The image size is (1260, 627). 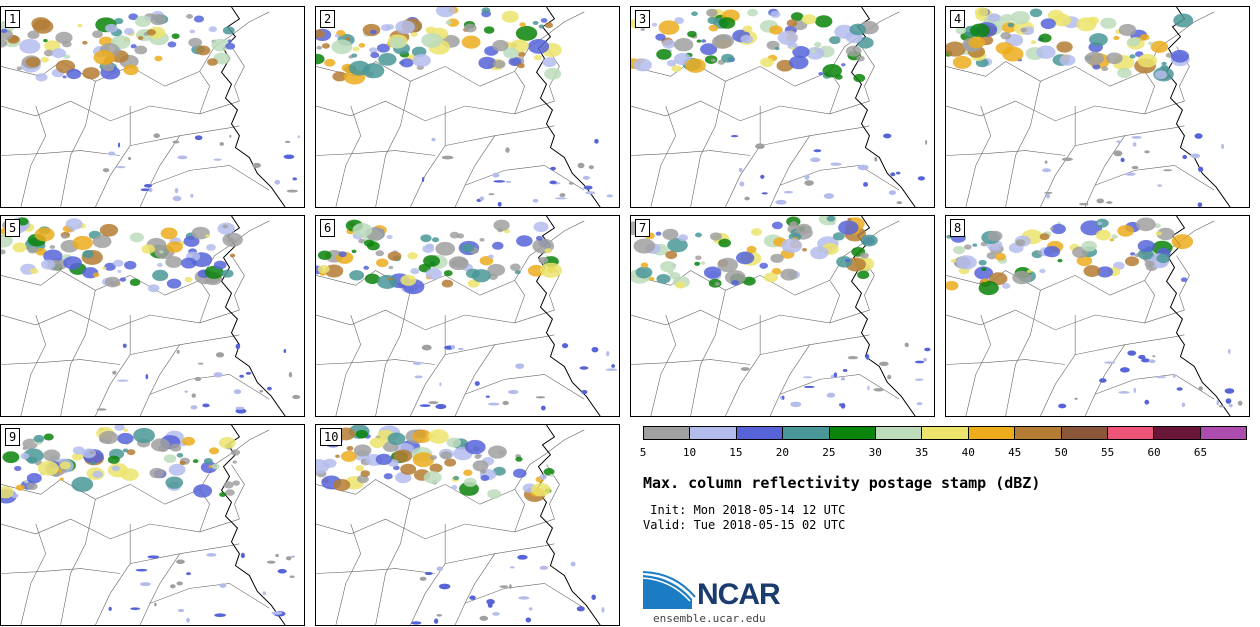 I want to click on coastline, so click(x=253, y=525).